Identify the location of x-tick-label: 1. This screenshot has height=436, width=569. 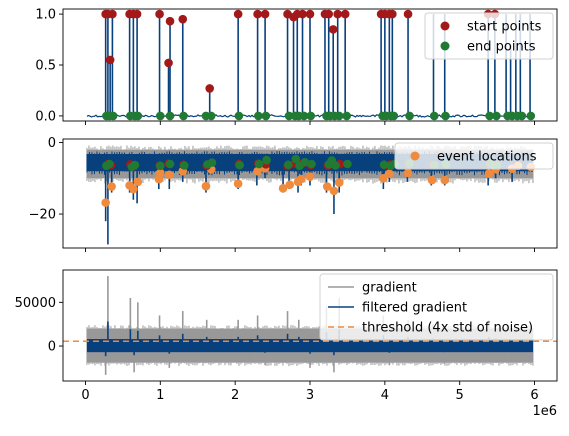
(160, 395).